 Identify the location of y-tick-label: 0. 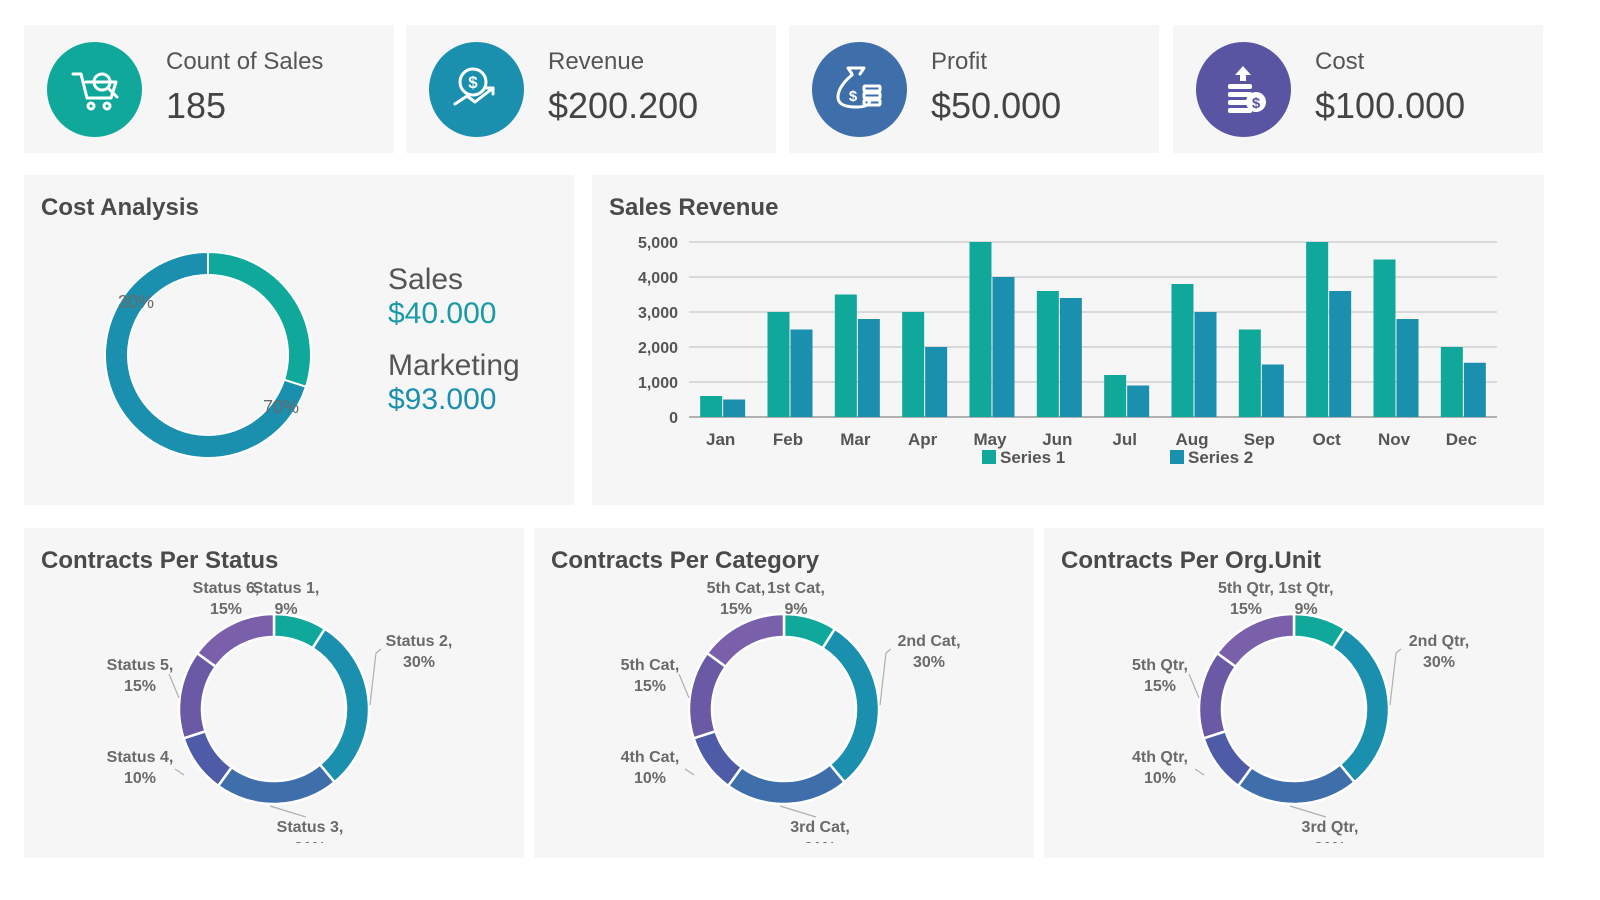
(673, 418).